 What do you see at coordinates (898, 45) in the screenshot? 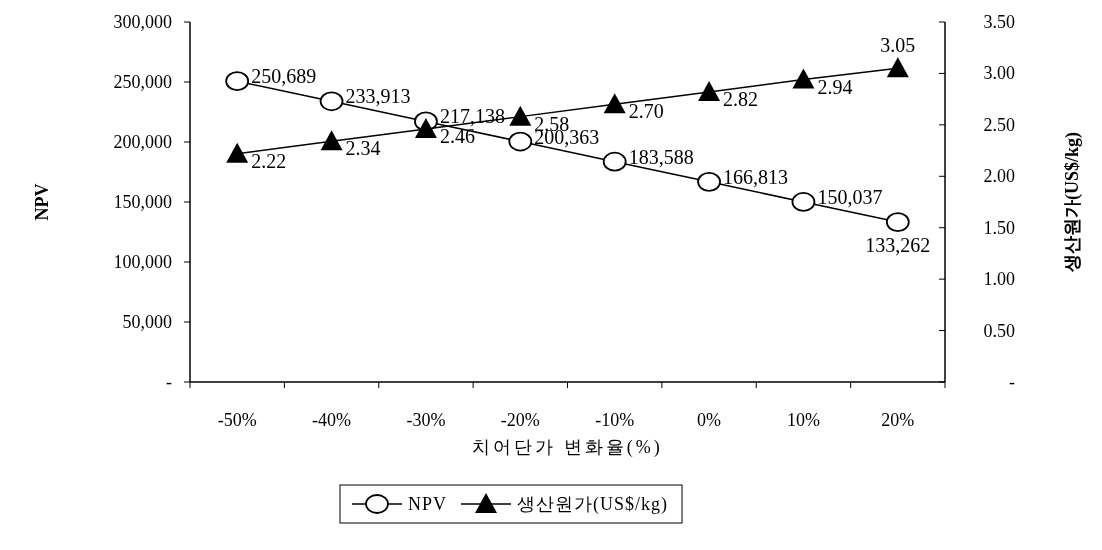
I see `data-label: 3.05` at bounding box center [898, 45].